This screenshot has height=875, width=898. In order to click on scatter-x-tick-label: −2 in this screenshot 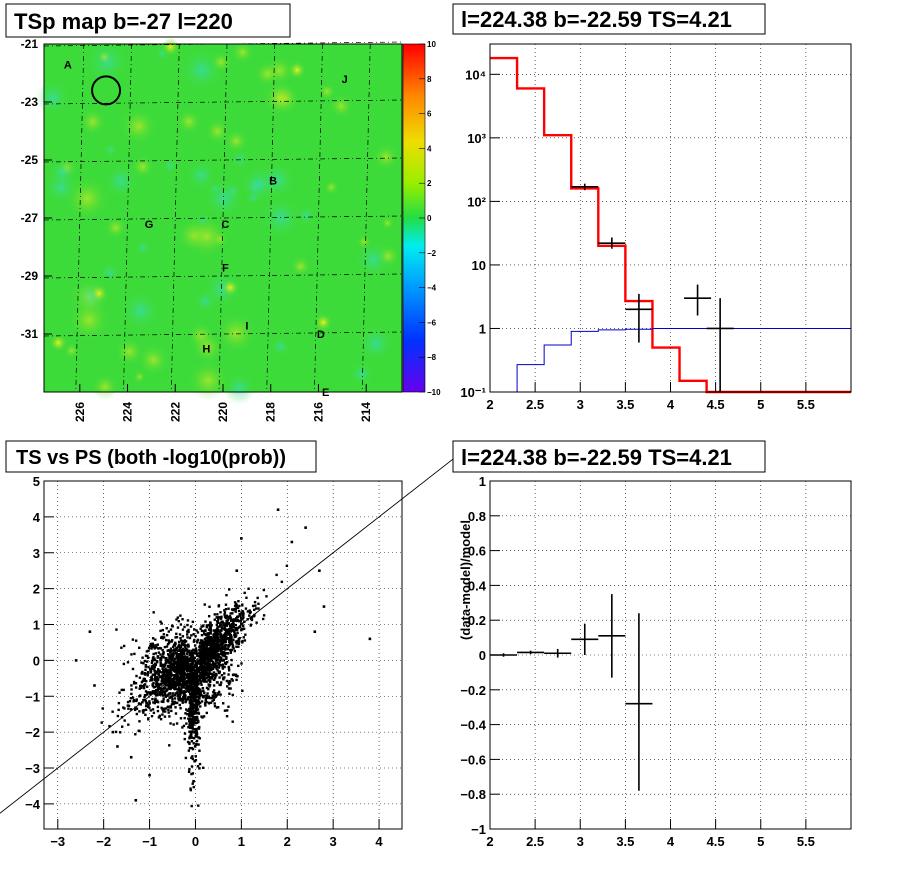, I will do `click(103, 841)`.